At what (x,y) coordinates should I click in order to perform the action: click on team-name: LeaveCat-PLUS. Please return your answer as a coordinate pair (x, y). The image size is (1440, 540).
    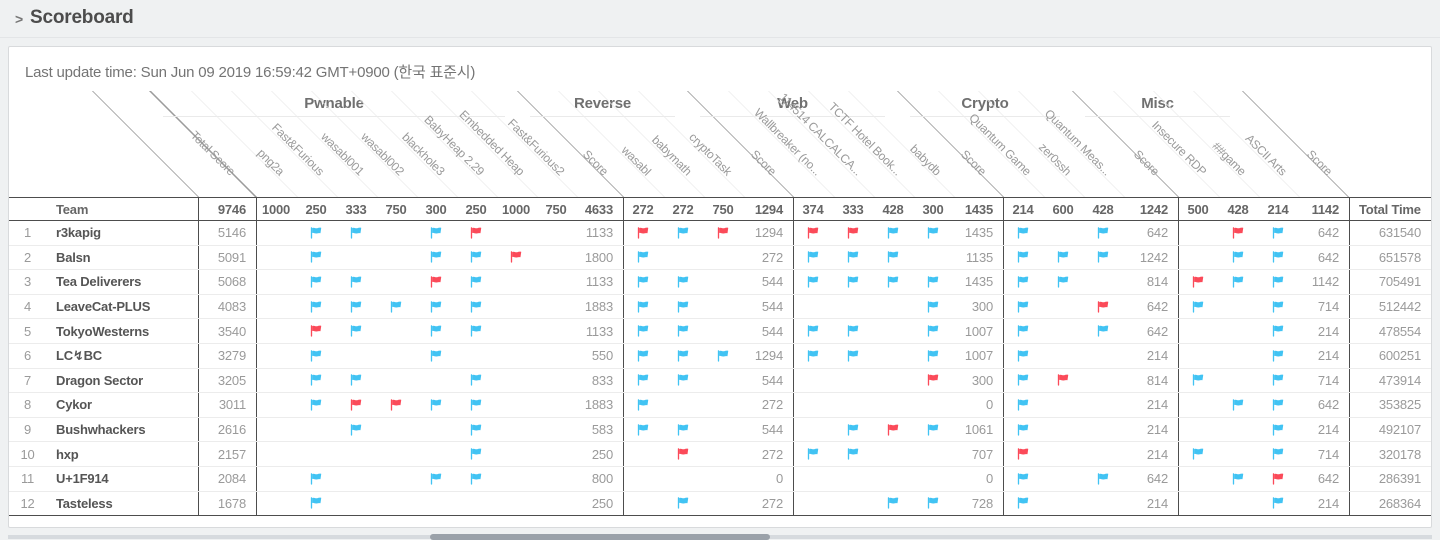
    Looking at the image, I should click on (103, 307).